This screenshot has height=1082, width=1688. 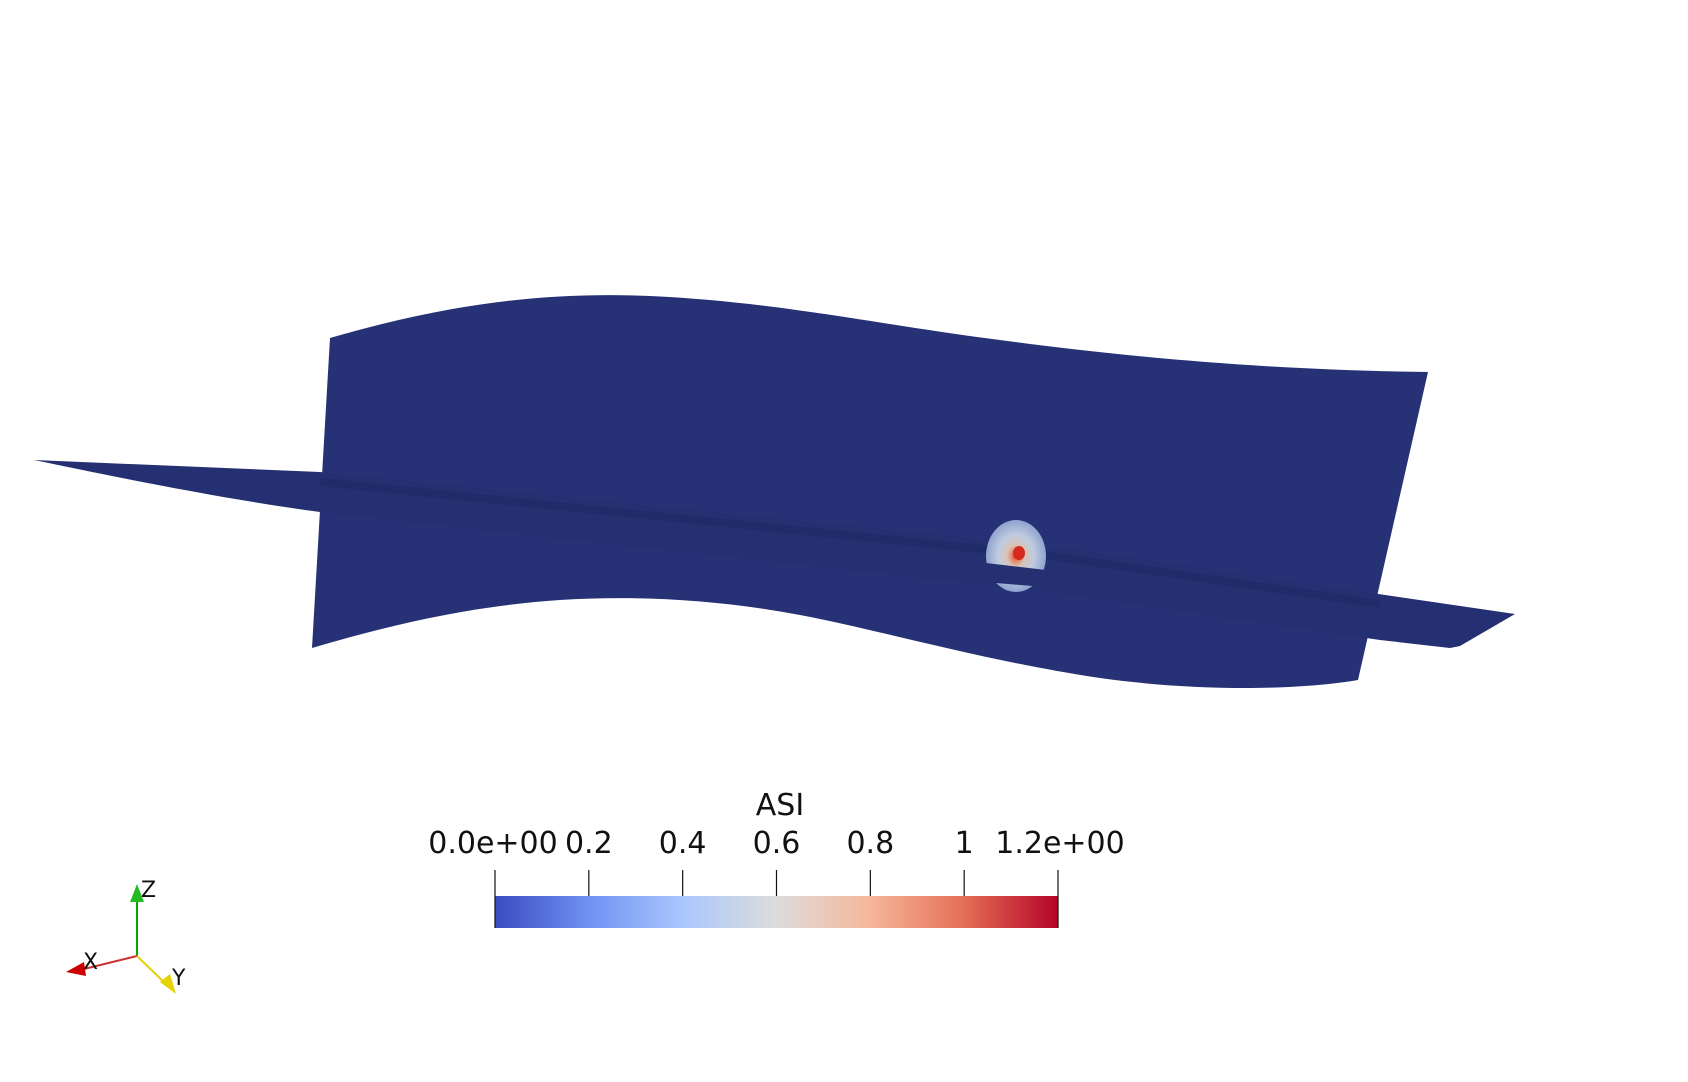 I want to click on y-axis-label: Y, so click(x=179, y=978).